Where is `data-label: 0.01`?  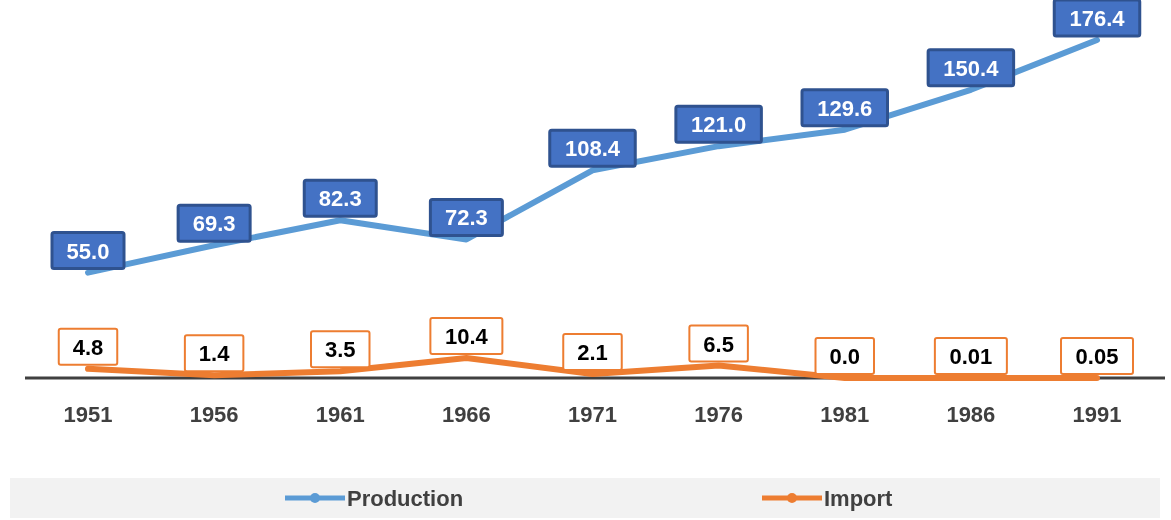
data-label: 0.01 is located at coordinates (971, 356).